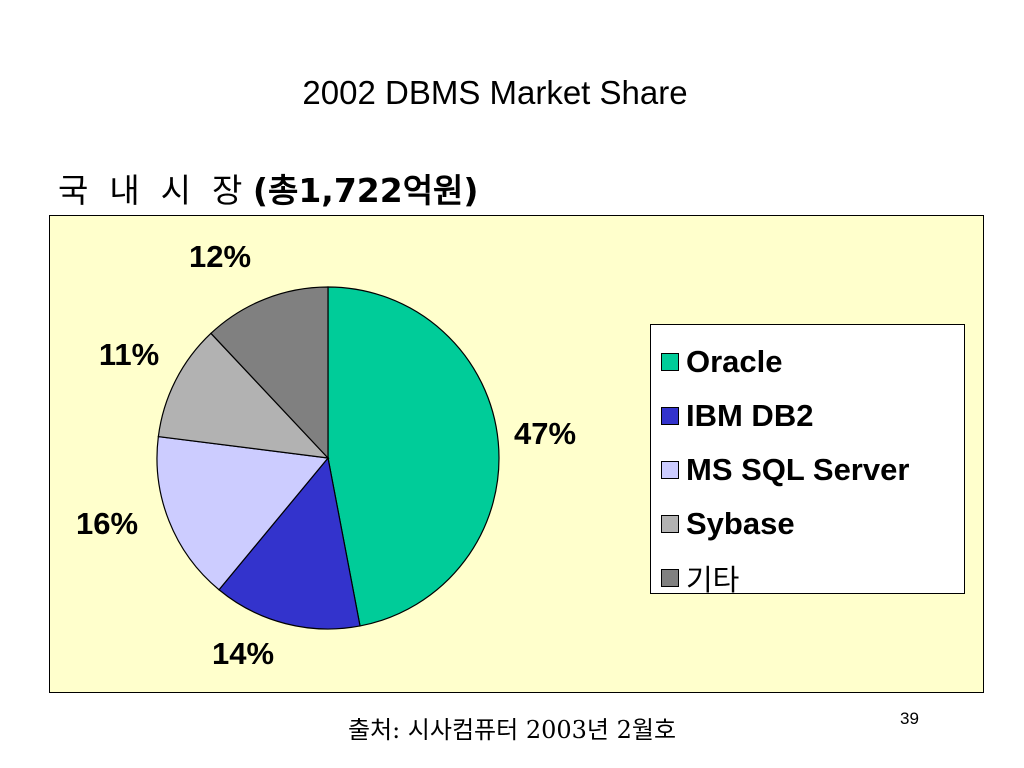 This screenshot has height=768, width=1024. I want to click on legend-label: IBM DB2, so click(750, 415).